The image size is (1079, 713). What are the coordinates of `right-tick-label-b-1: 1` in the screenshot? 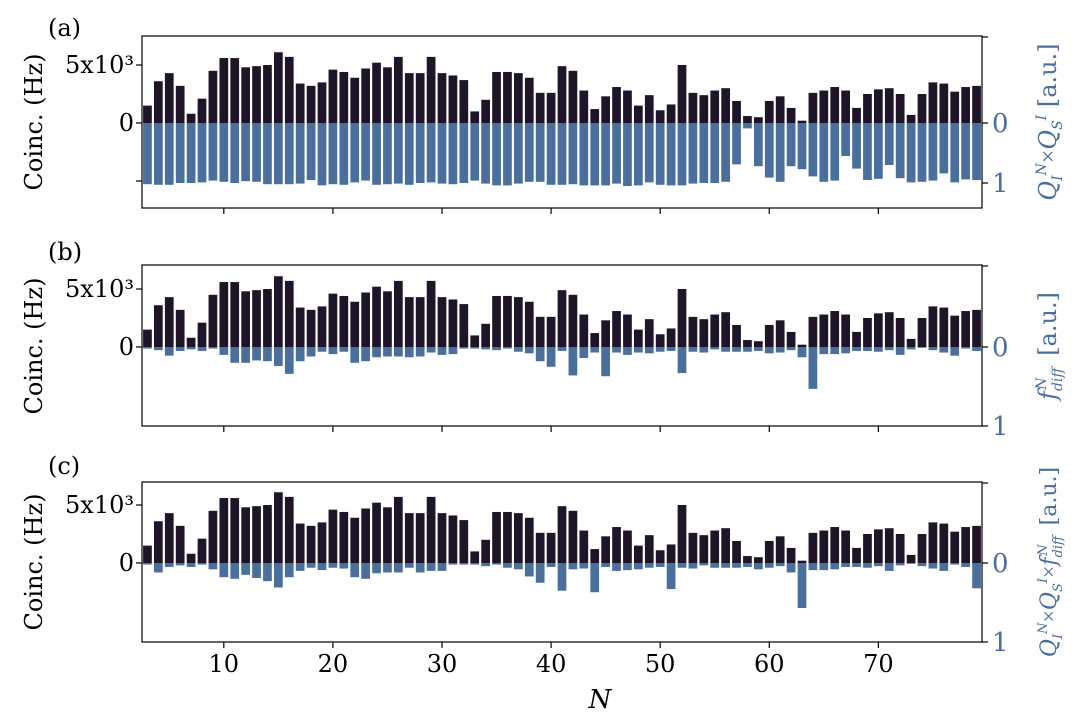 It's located at (1000, 427).